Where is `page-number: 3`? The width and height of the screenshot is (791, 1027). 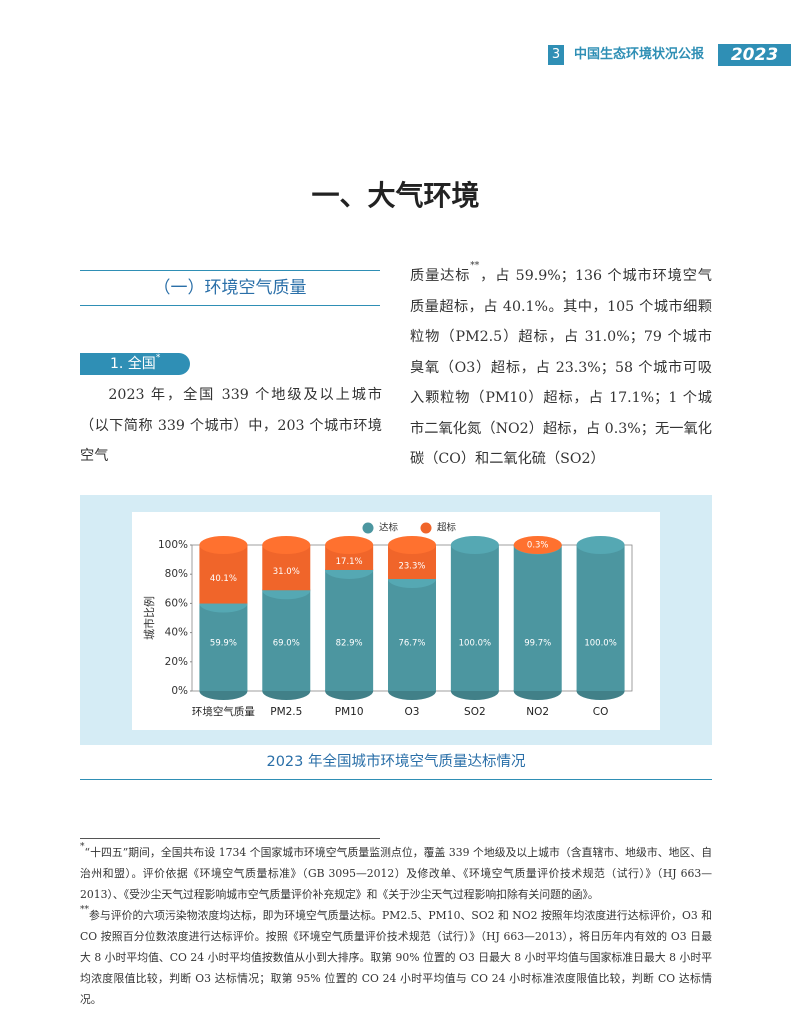
page-number: 3 is located at coordinates (556, 55).